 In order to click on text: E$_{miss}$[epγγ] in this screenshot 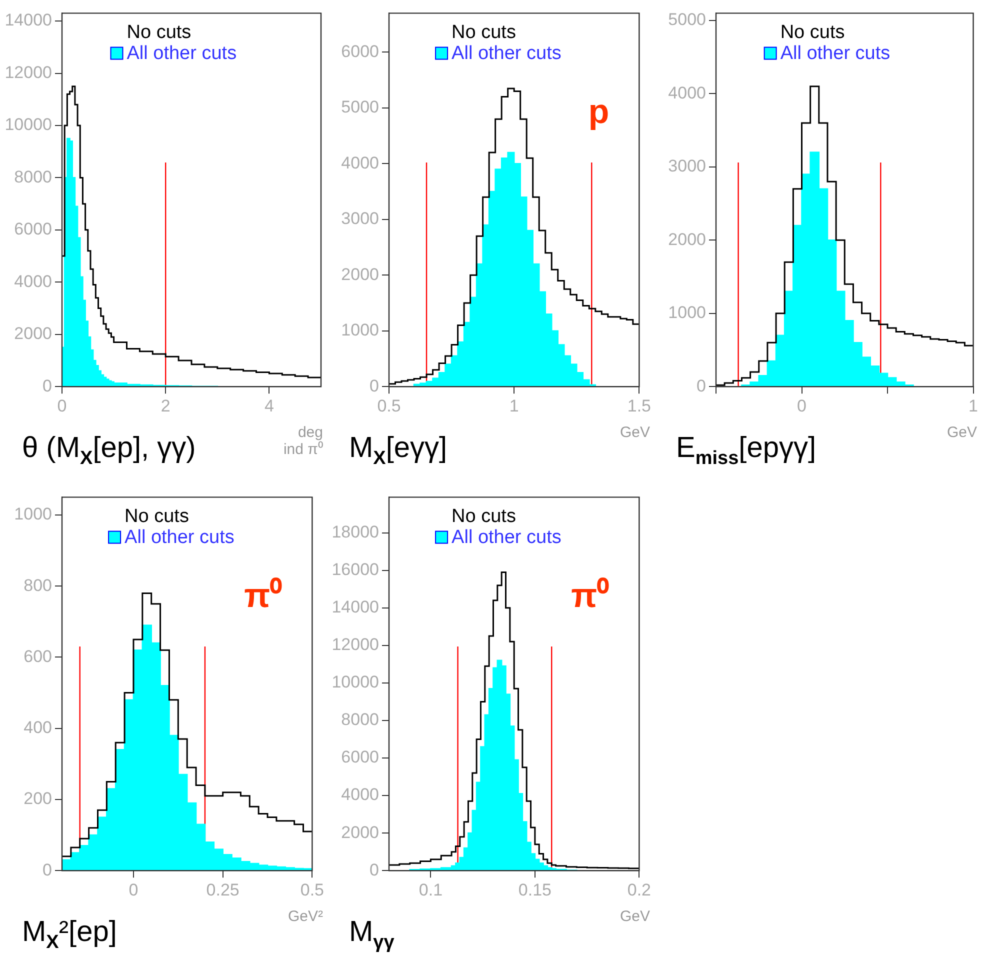, I will do `click(746, 451)`.